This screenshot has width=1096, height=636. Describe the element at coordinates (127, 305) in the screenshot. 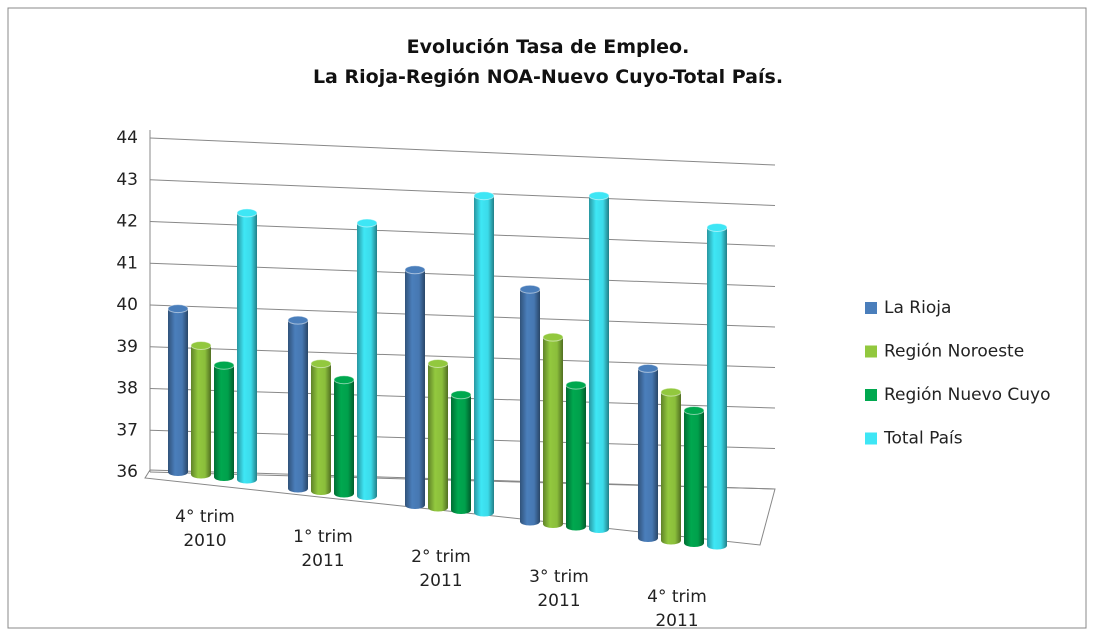

I see `y-tick-label: 40` at that location.